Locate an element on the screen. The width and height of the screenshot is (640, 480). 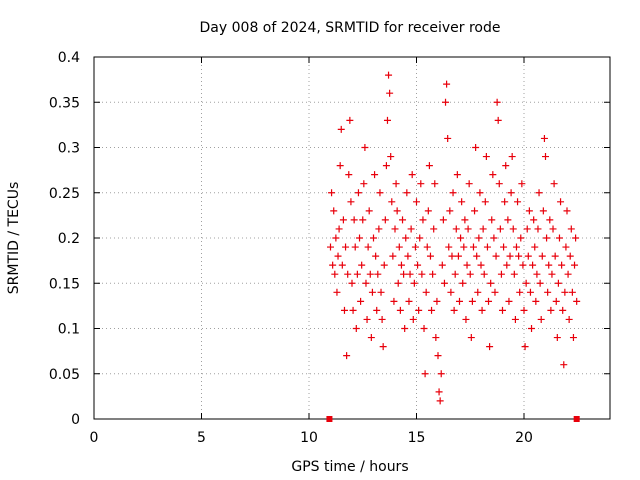
y-tick-label: 0.35 is located at coordinates (64, 103).